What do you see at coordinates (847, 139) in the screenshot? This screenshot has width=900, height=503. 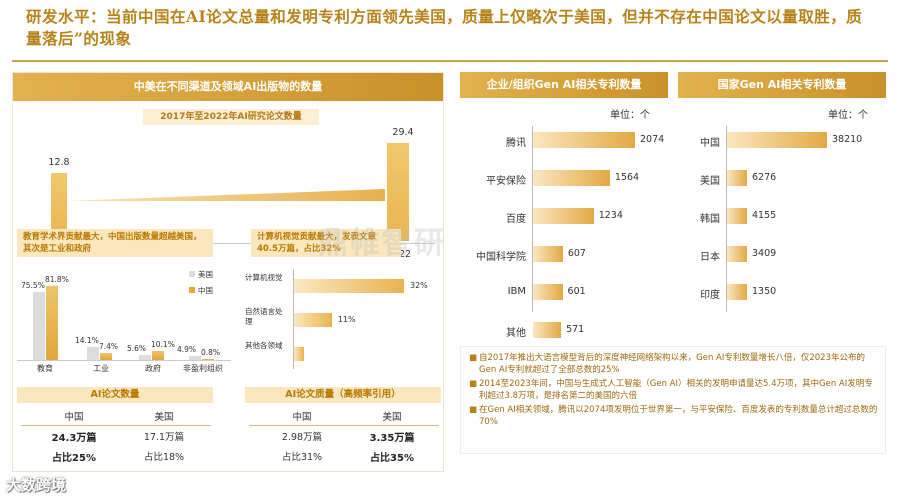 I see `country-value: 38210` at bounding box center [847, 139].